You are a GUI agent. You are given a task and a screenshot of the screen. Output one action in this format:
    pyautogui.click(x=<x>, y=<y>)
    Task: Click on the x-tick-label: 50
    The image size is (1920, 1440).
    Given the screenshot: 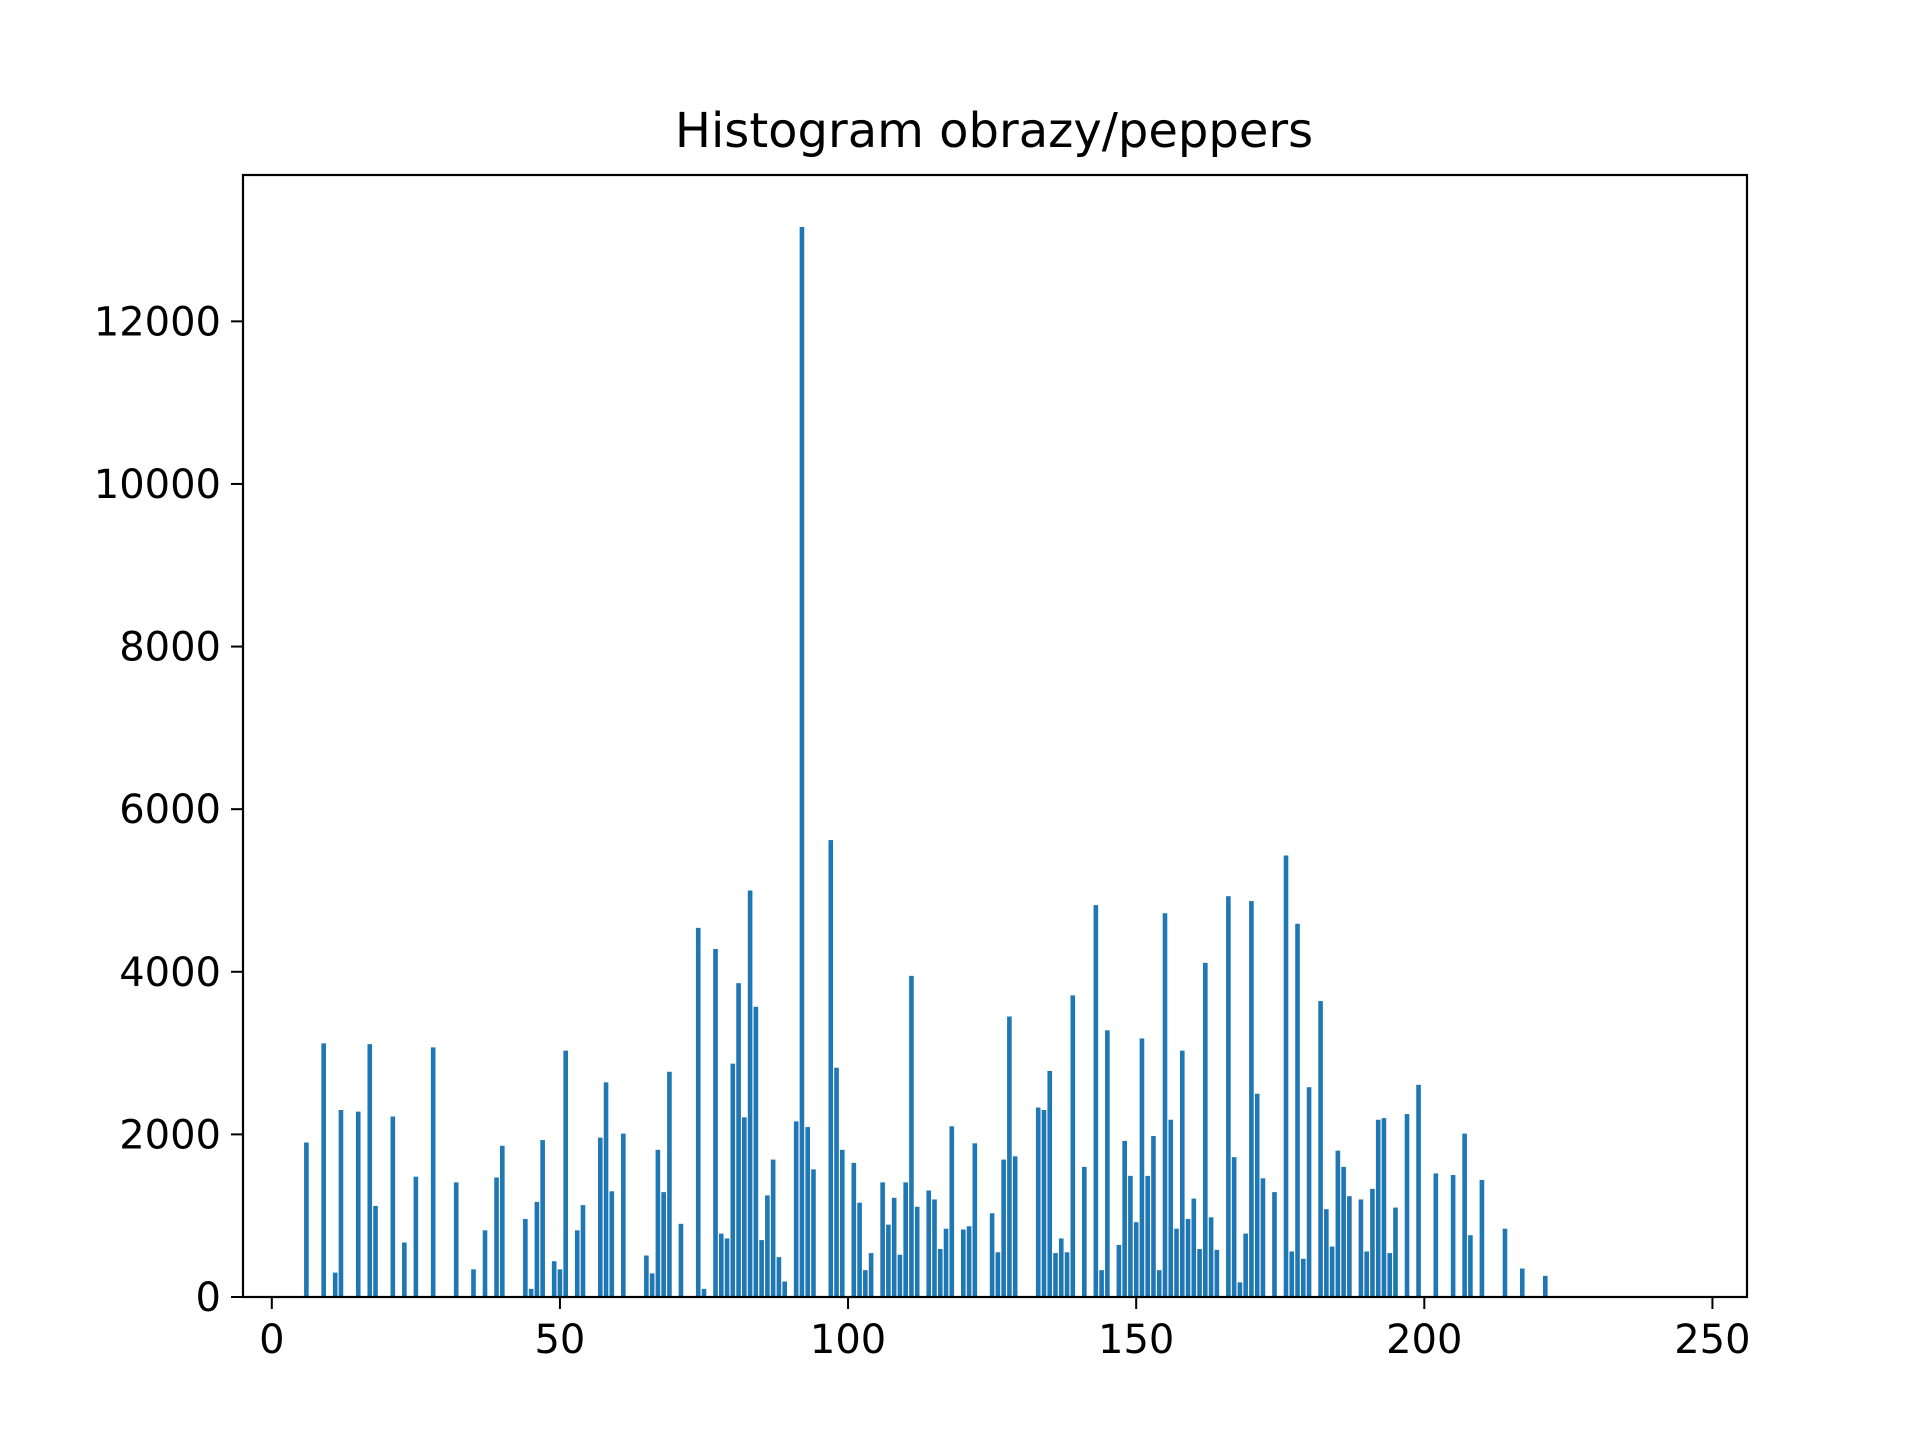 What is the action you would take?
    pyautogui.click(x=559, y=1340)
    